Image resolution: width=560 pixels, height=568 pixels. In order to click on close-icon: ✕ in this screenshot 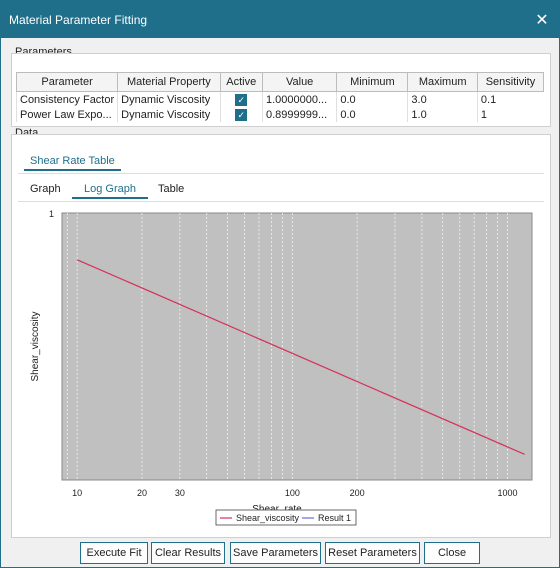, I will do `click(542, 20)`.